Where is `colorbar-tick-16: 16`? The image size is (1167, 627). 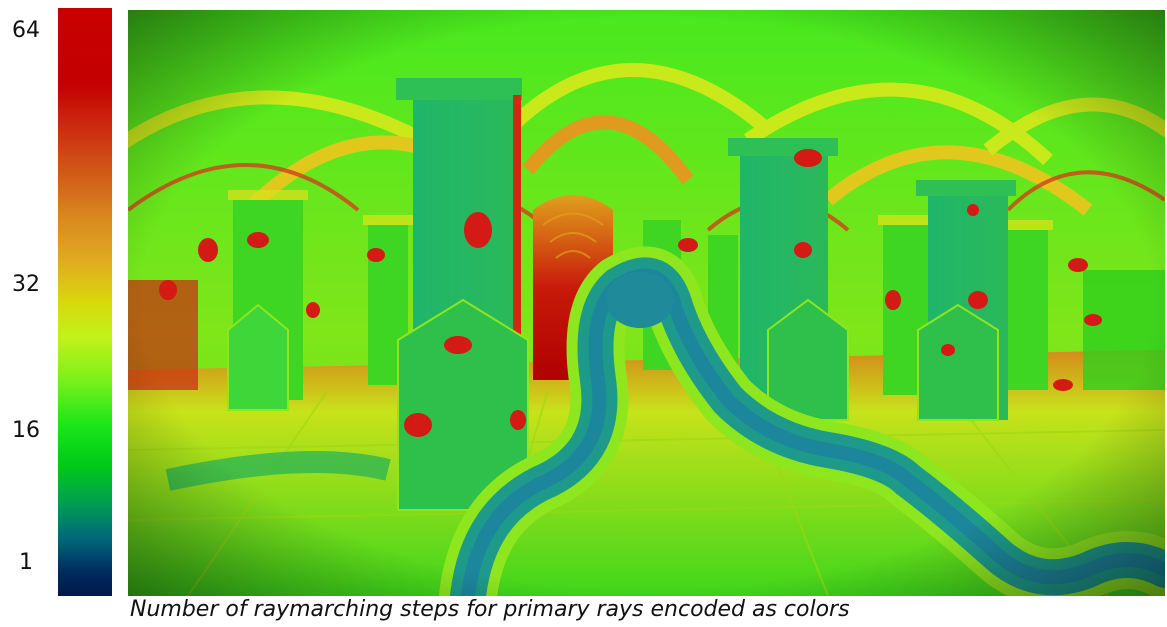
colorbar-tick-16: 16 is located at coordinates (26, 430).